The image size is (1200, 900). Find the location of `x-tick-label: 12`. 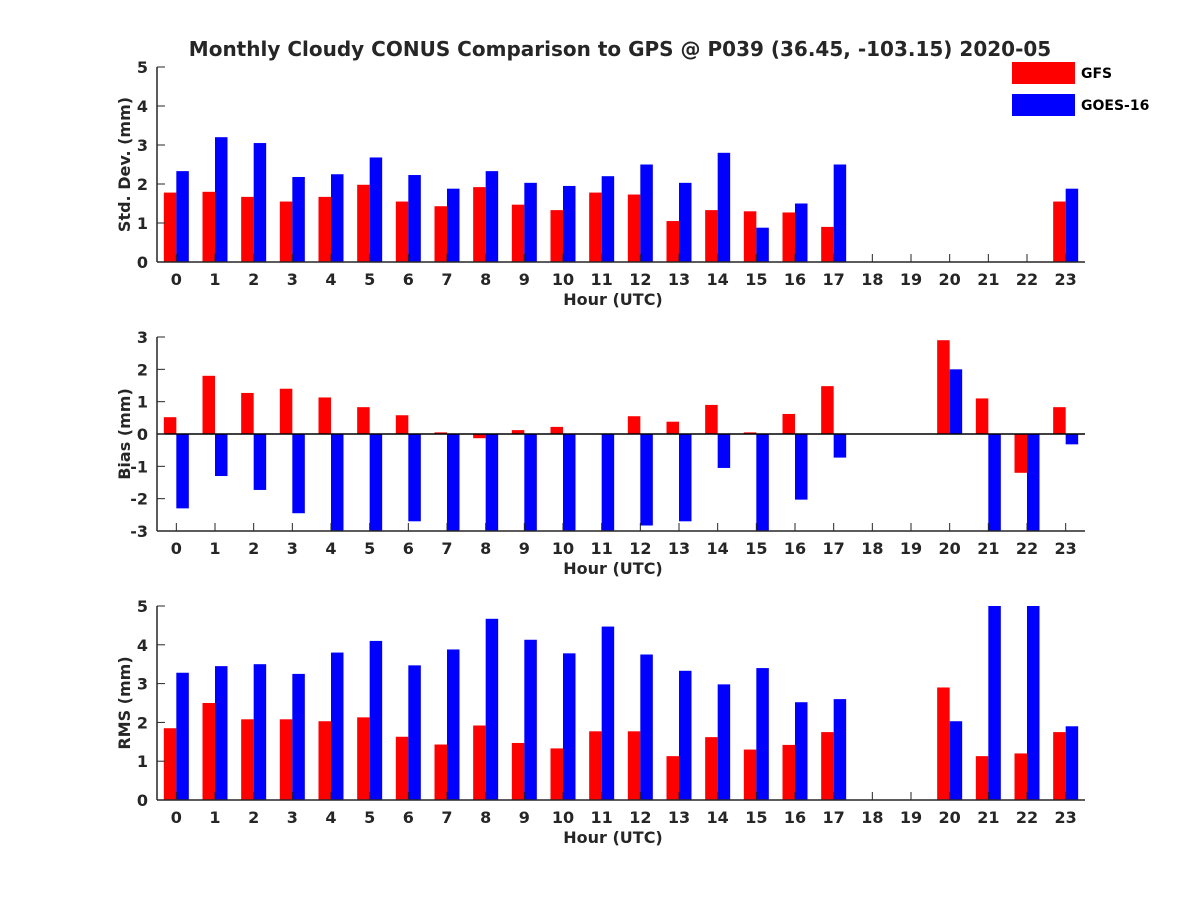

x-tick-label: 12 is located at coordinates (640, 548).